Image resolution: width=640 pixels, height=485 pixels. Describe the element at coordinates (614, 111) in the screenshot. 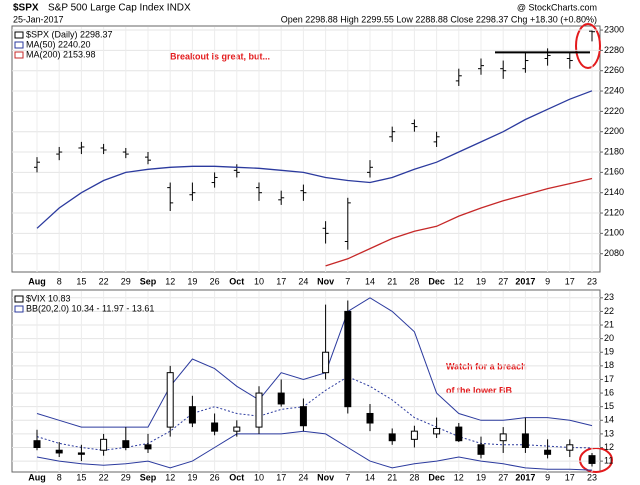

I see `y-tick-label: 2220` at that location.